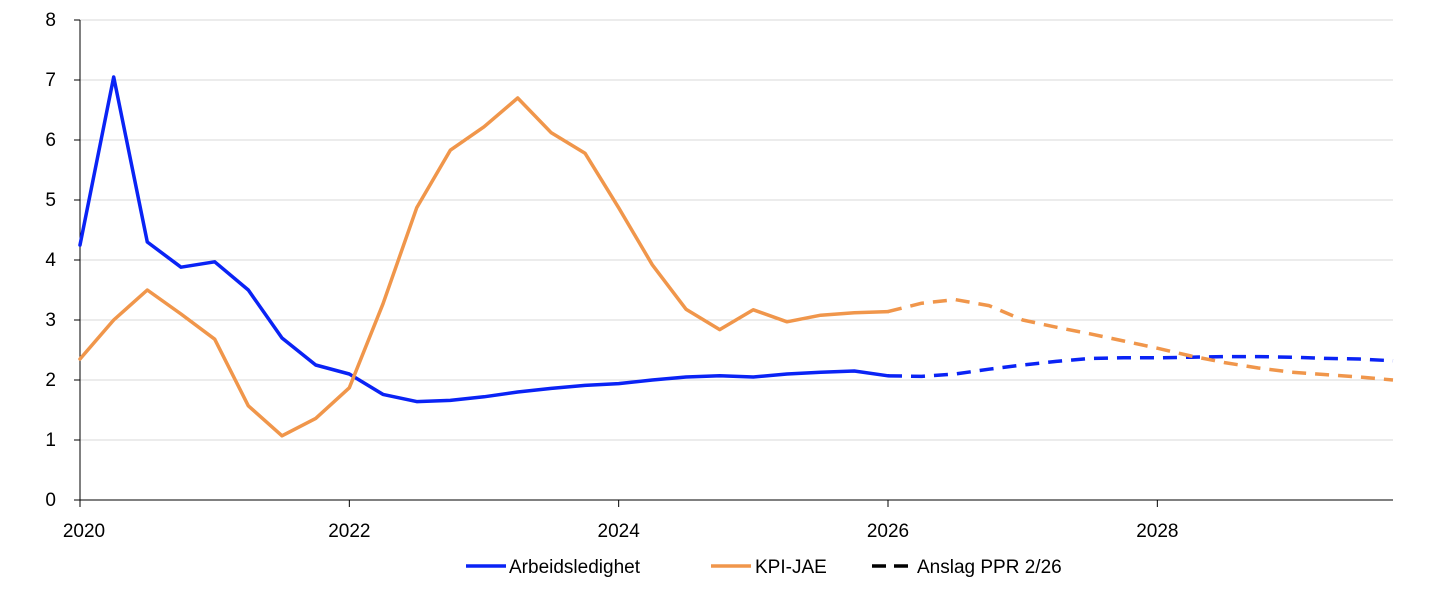 The height and width of the screenshot is (589, 1445). I want to click on x-tick-label-2022: 2022, so click(349, 531).